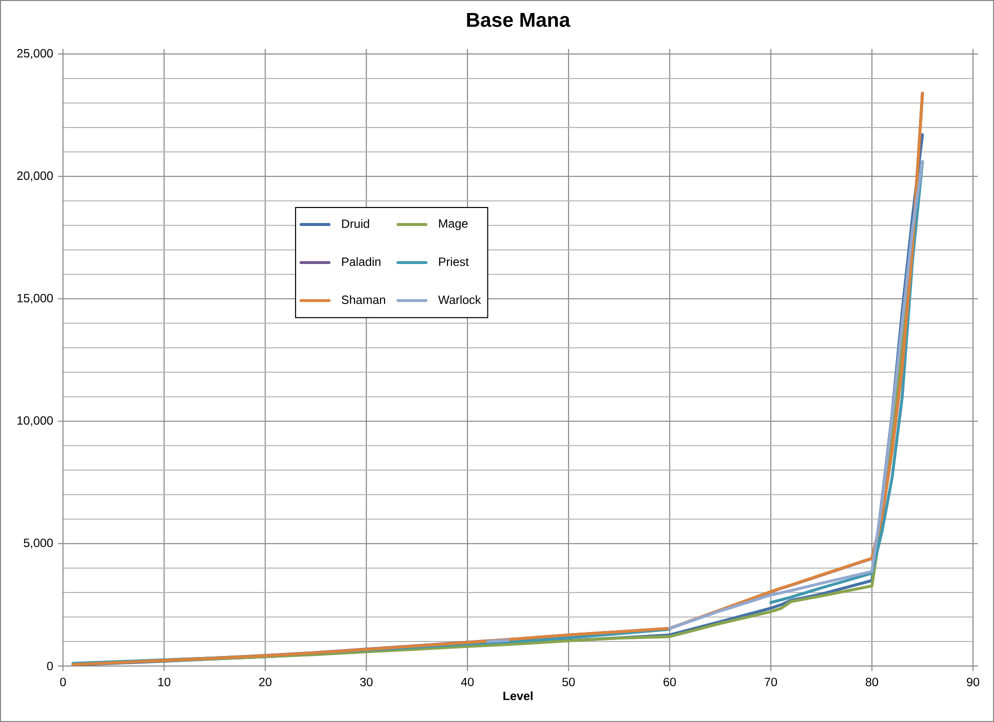  Describe the element at coordinates (50, 666) in the screenshot. I see `y-tick-label: 0` at that location.